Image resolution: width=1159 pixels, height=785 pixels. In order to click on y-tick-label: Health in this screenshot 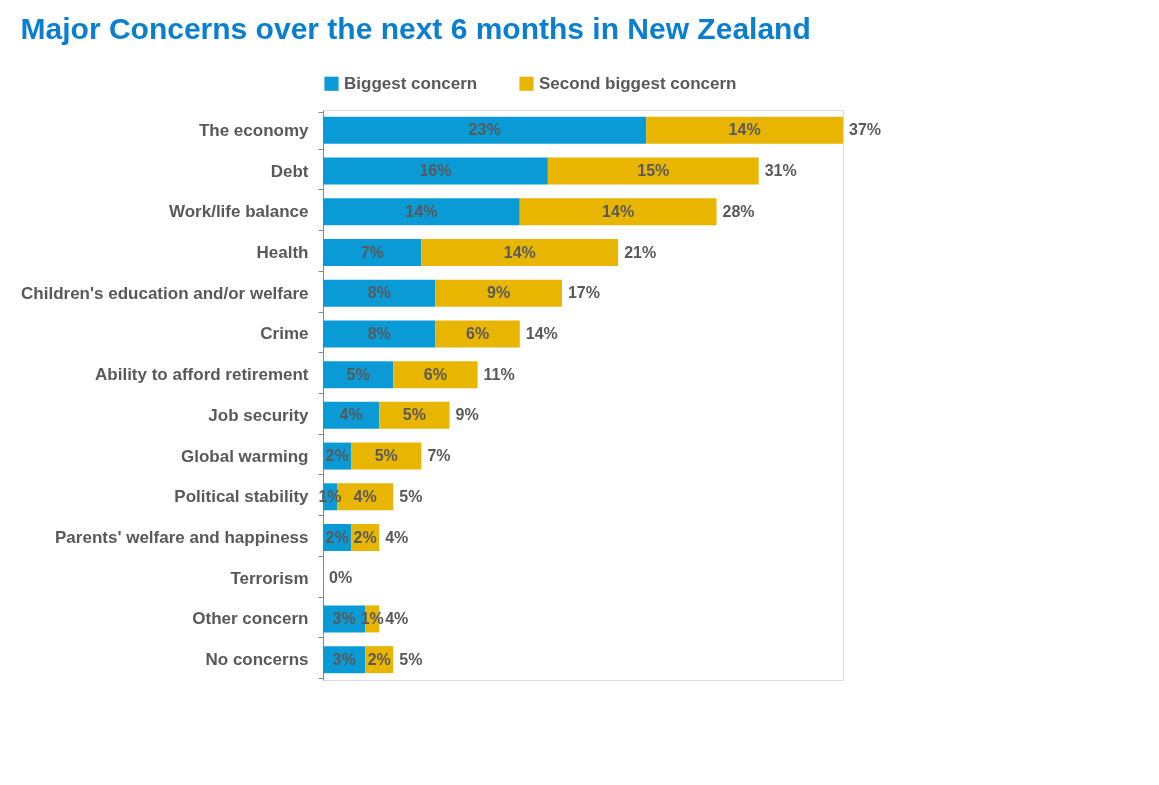, I will do `click(282, 252)`.